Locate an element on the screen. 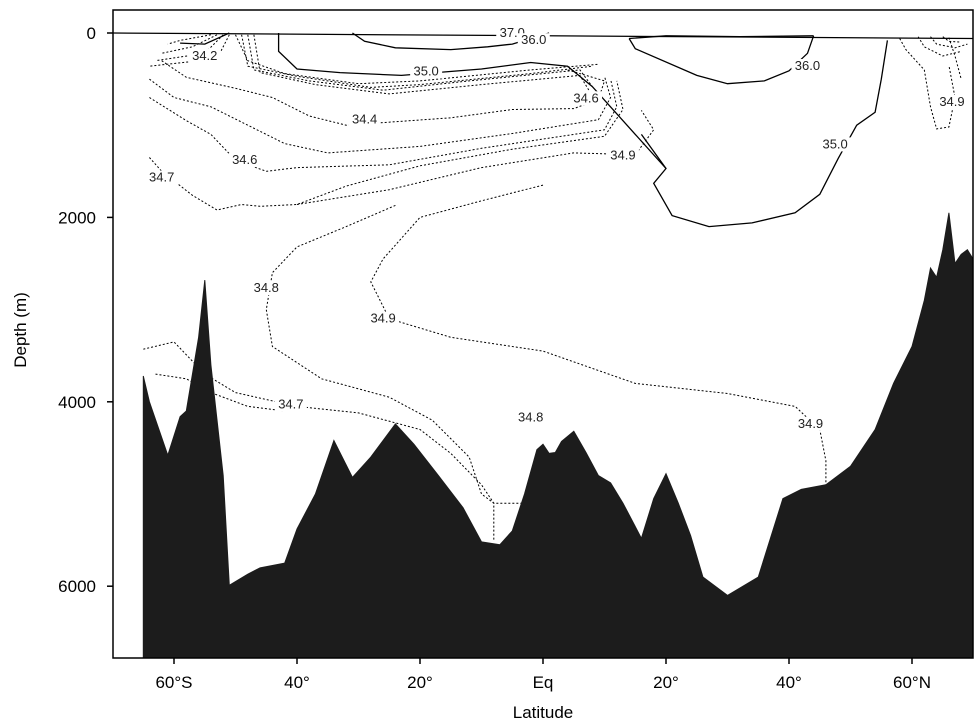  contour-label: 34.2 is located at coordinates (204, 55).